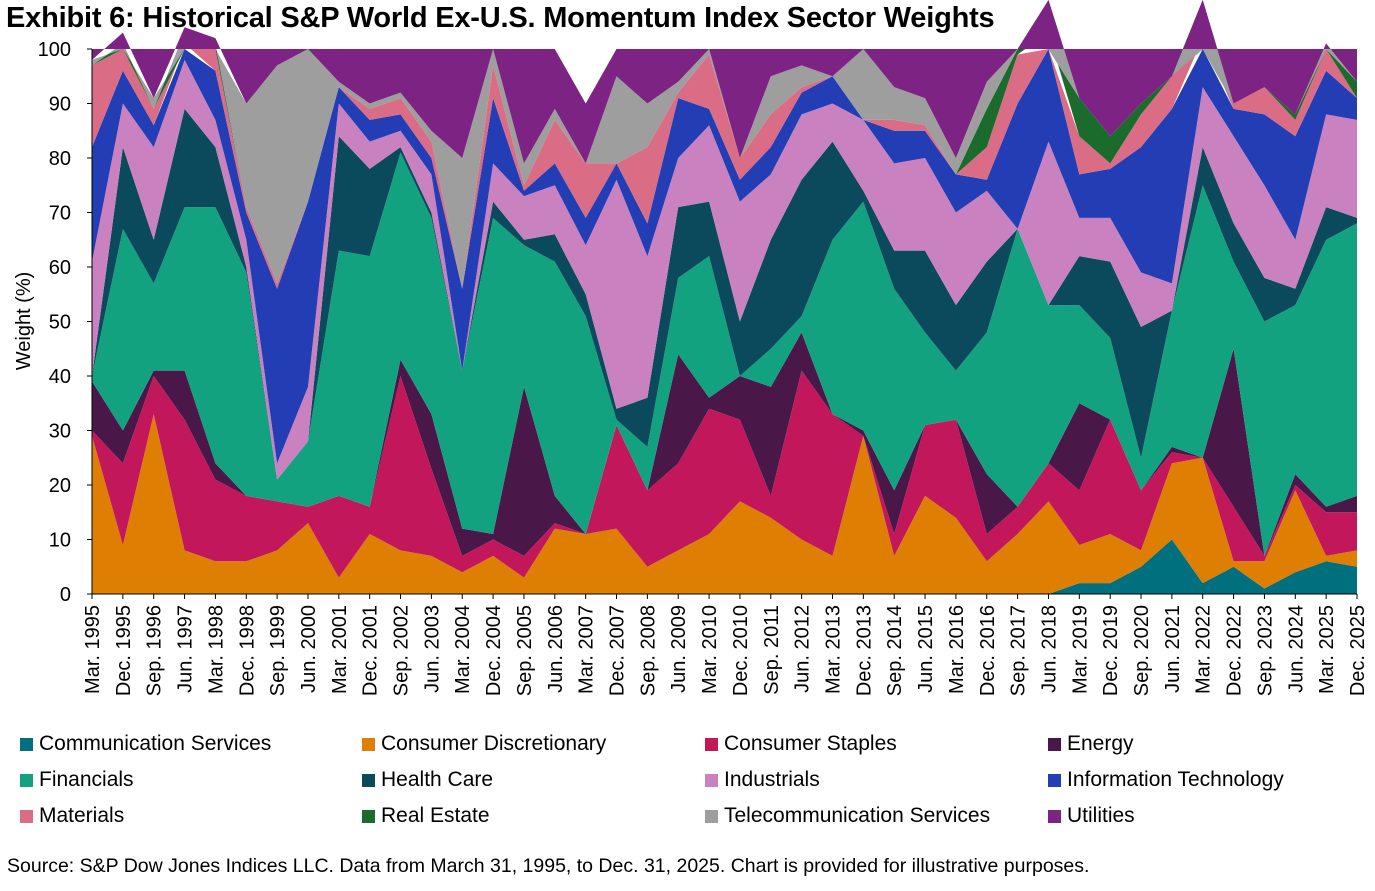  What do you see at coordinates (895, 650) in the screenshot?
I see `x-tick-label: Sep. 2014` at bounding box center [895, 650].